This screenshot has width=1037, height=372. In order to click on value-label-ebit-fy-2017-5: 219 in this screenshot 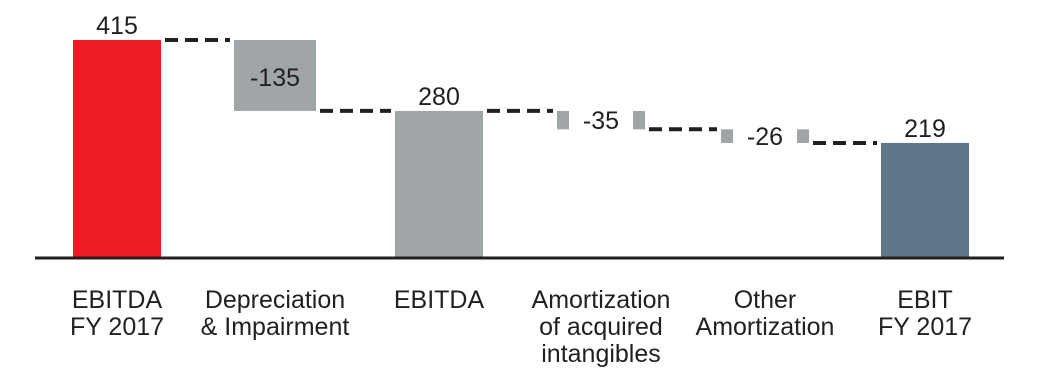, I will do `click(925, 129)`.